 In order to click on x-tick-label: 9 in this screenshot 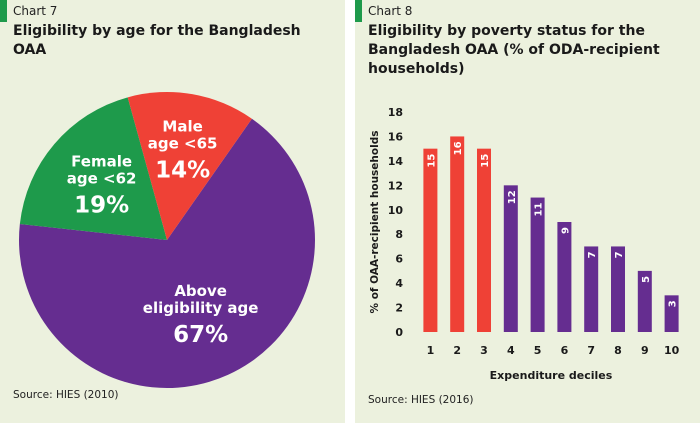, I will do `click(645, 350)`.